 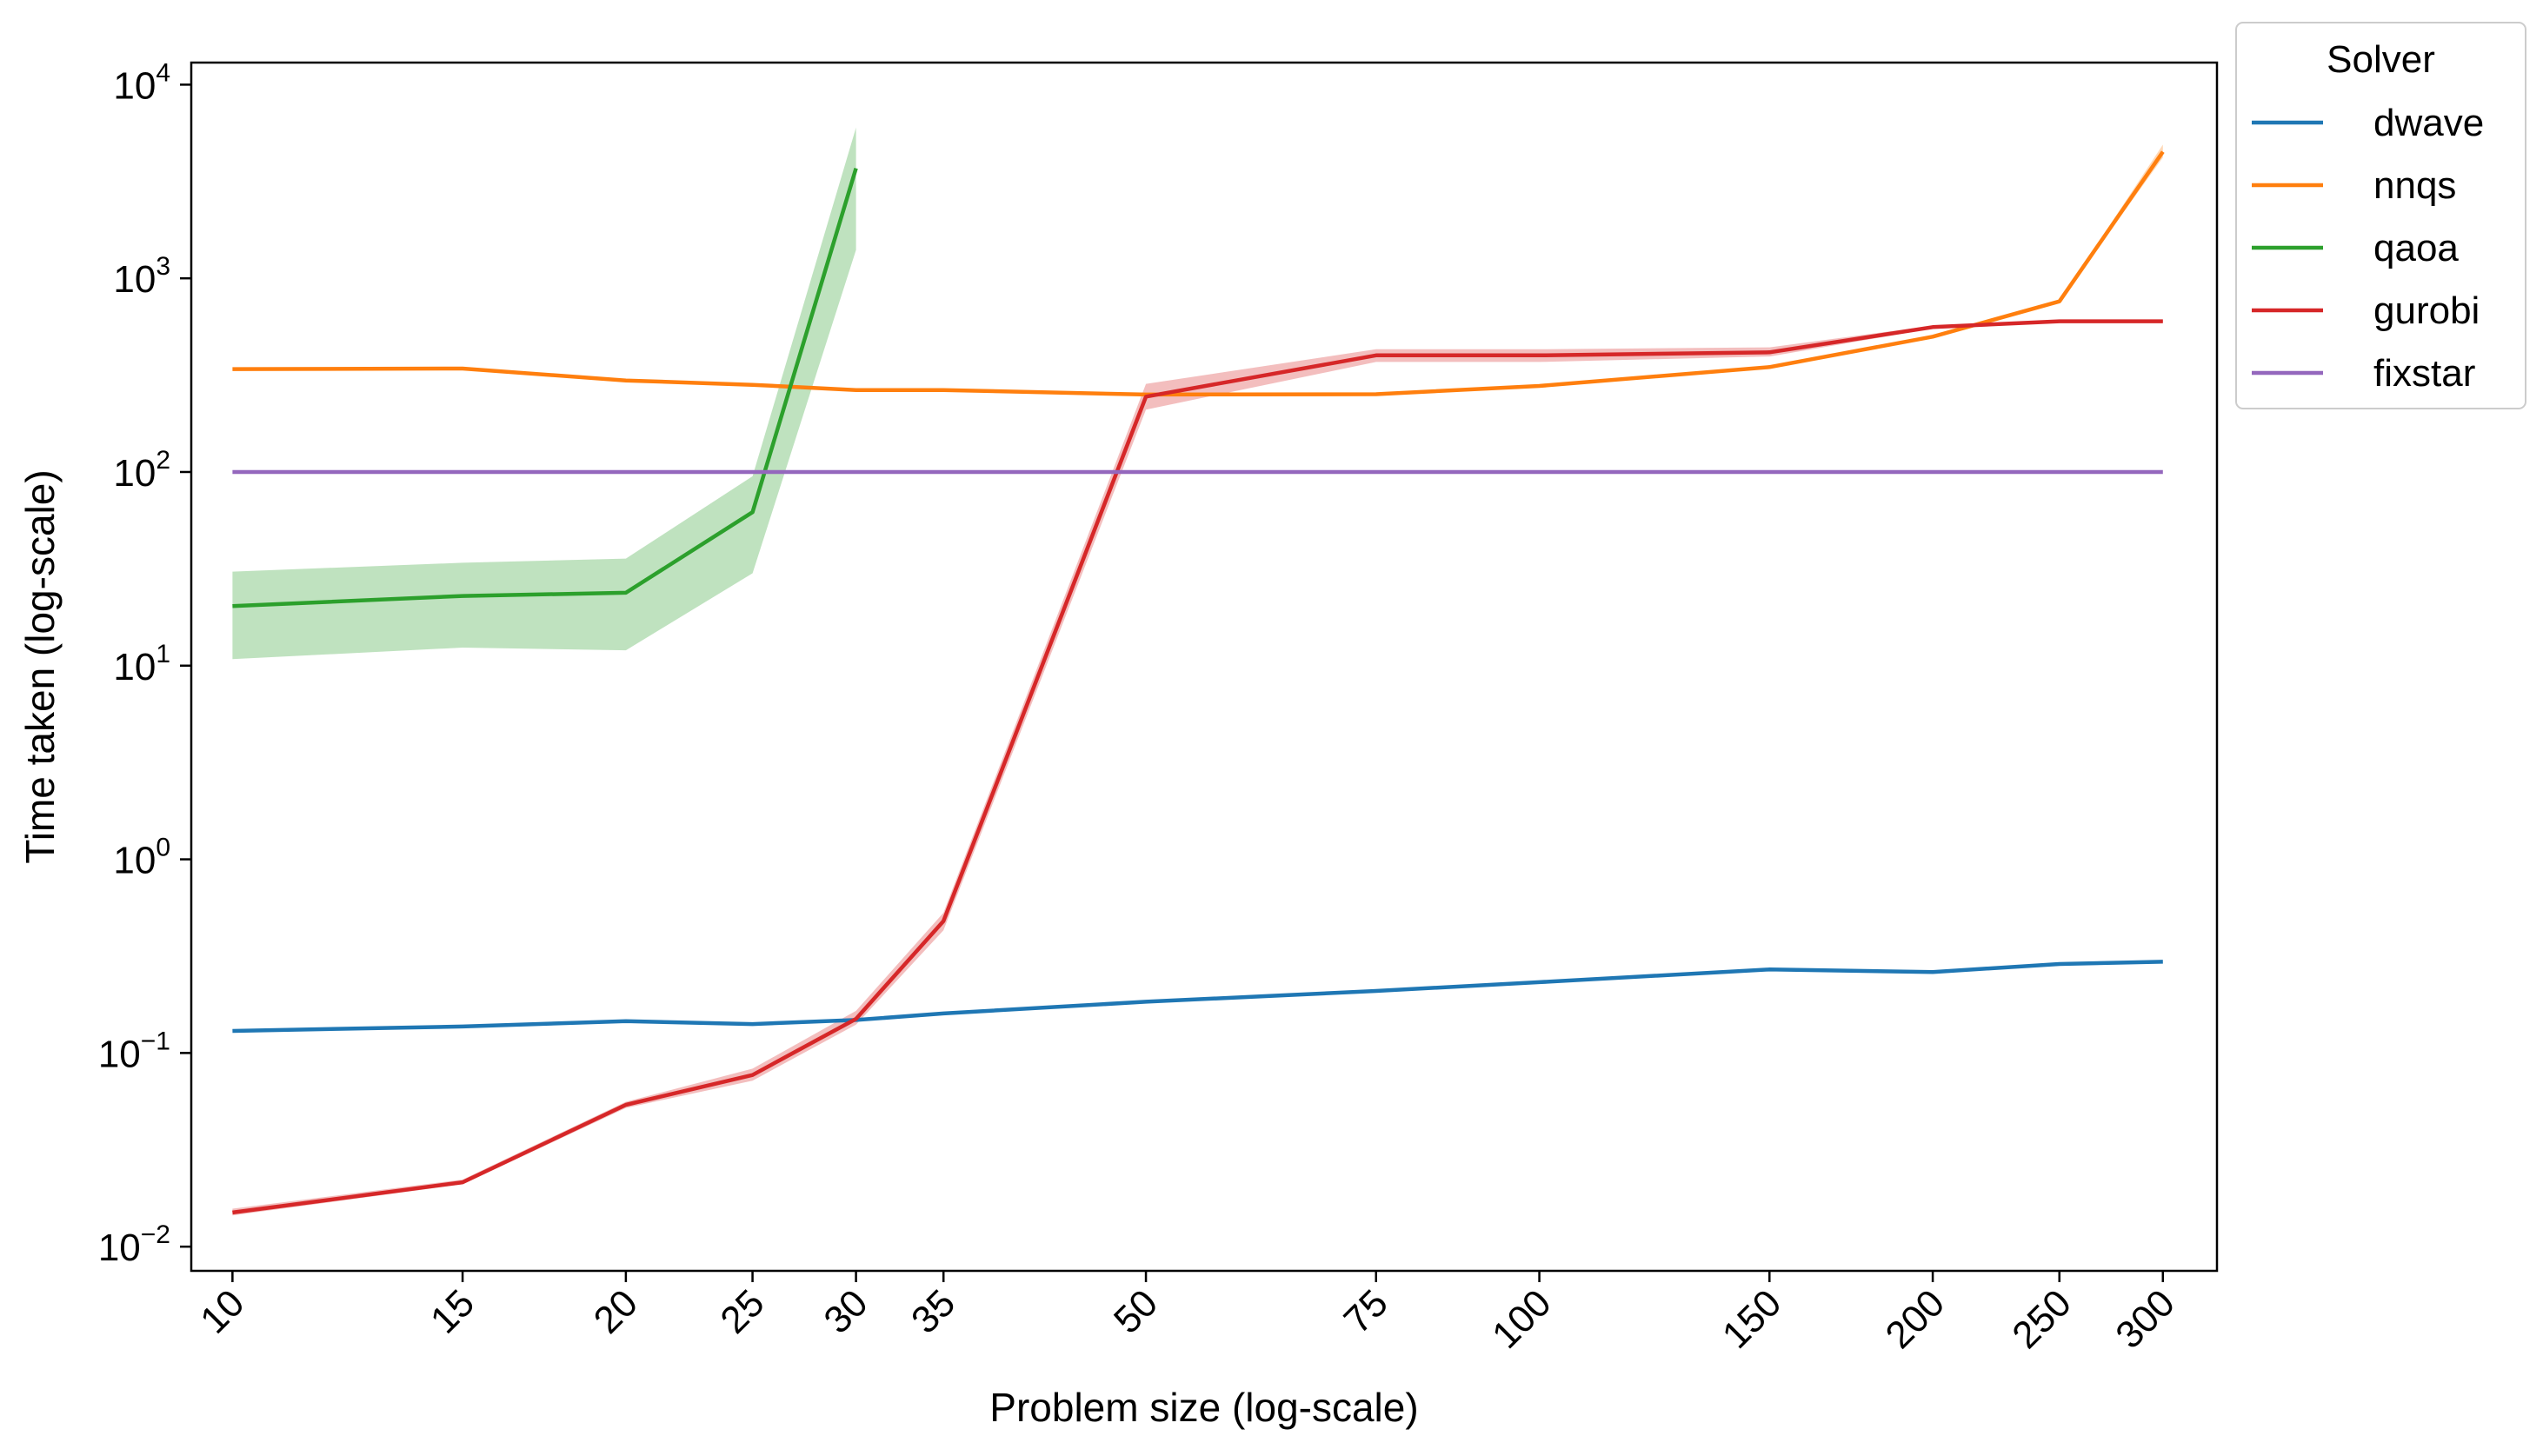 What do you see at coordinates (141, 470) in the screenshot?
I see `y-tick-label: 10²` at bounding box center [141, 470].